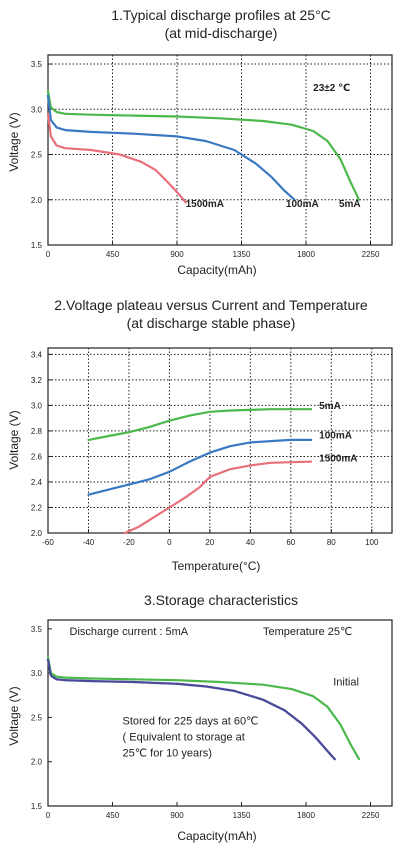  What do you see at coordinates (307, 632) in the screenshot?
I see `annotation-label: Temperature 25℃` at bounding box center [307, 632].